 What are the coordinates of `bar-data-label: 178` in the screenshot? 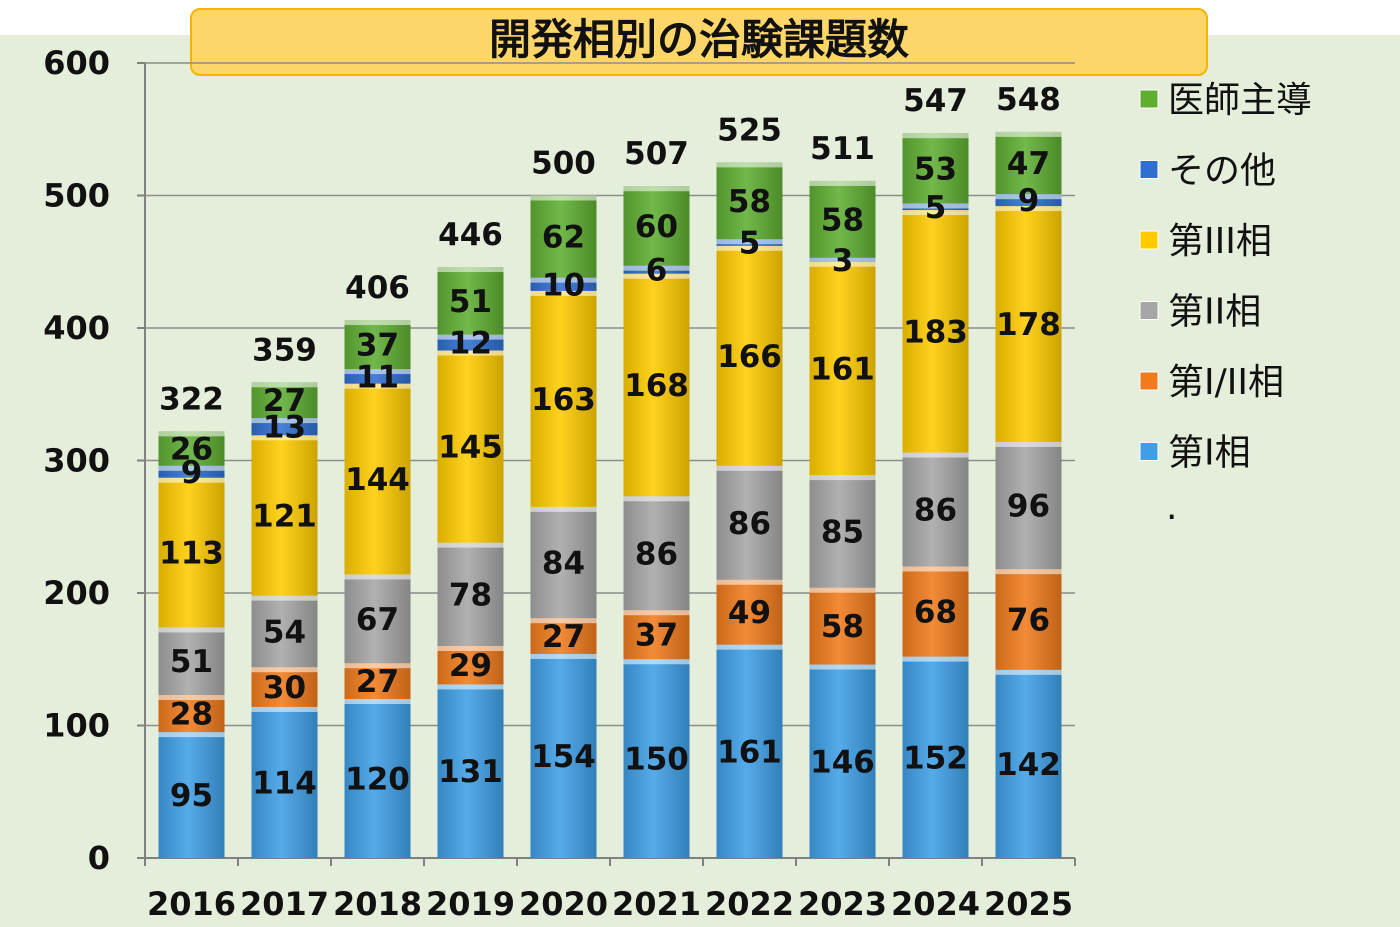 It's located at (1028, 325).